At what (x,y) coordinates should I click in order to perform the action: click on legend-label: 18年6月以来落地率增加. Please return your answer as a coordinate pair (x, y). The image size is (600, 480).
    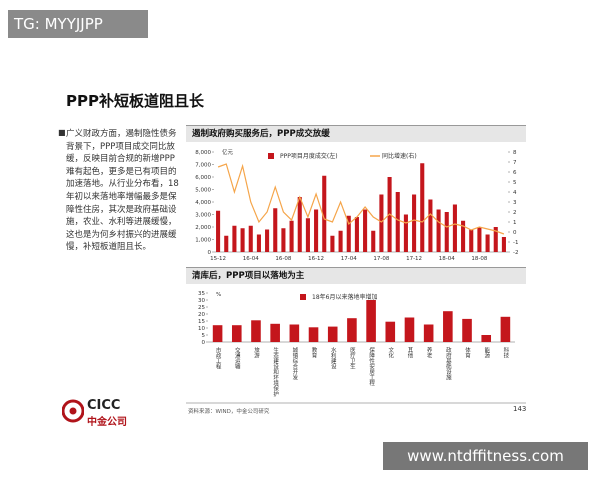
    Looking at the image, I should click on (344, 297).